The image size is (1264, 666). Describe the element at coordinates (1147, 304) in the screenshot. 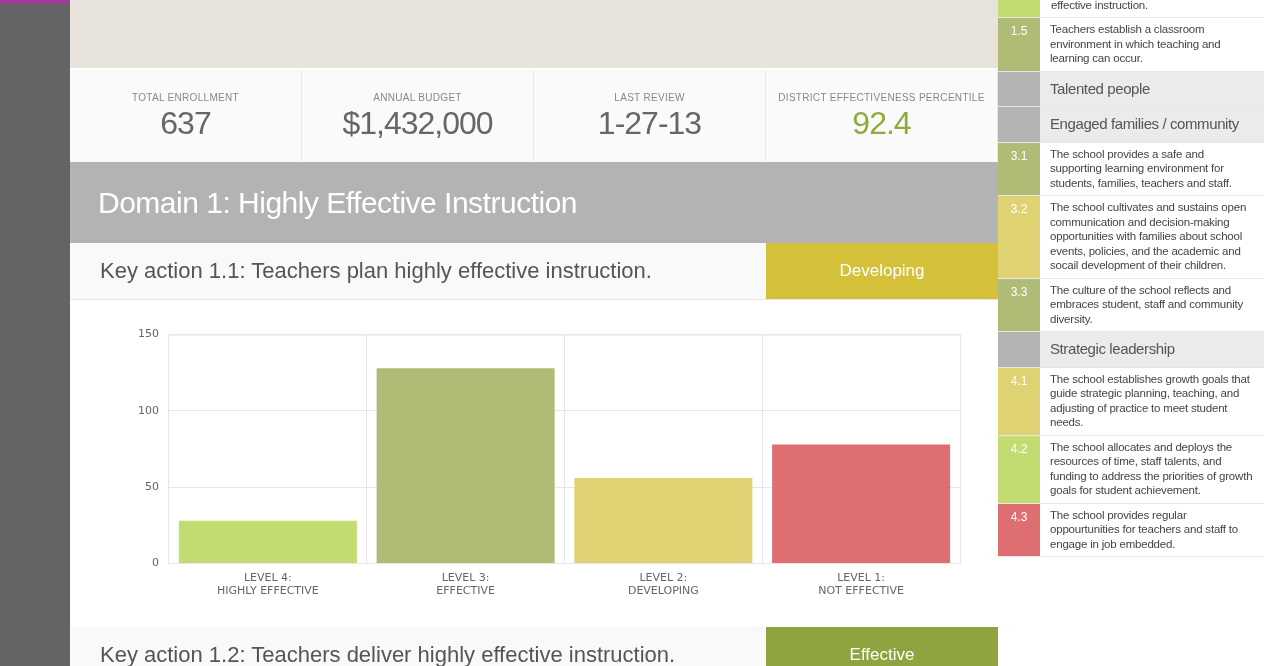

I see `text: The culture of the school reflects and embraces student, staff and community diversity.` at that location.